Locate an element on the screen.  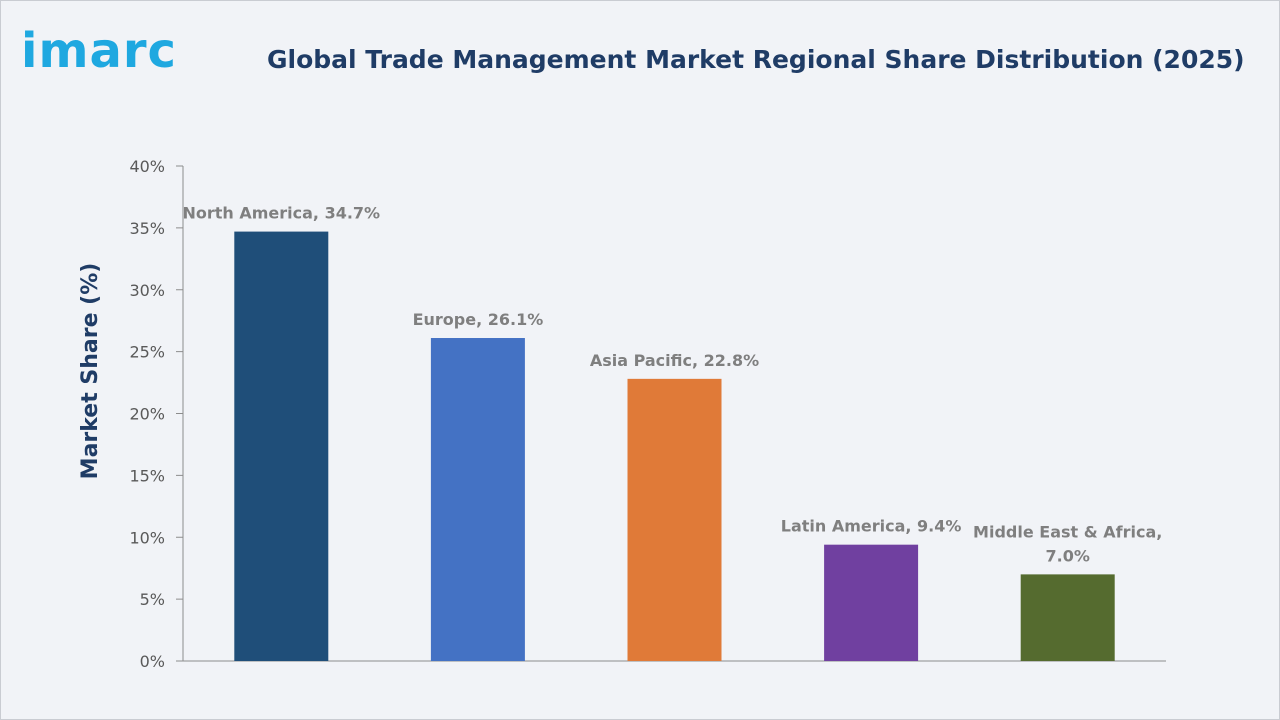
y-tick-label: 30% is located at coordinates (147, 290).